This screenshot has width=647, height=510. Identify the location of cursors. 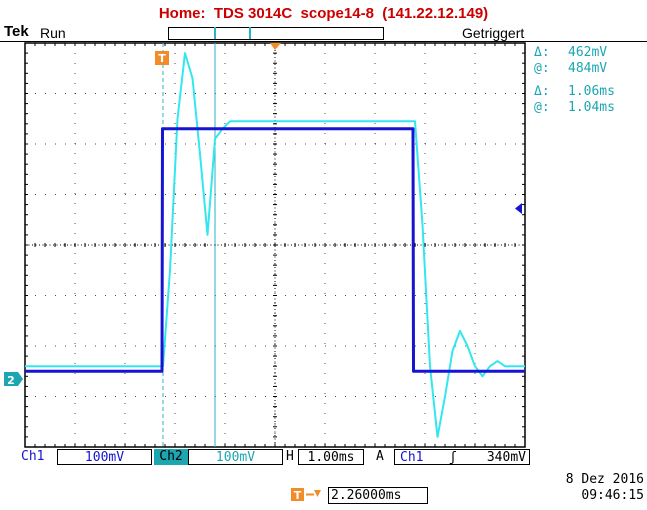
(189, 245).